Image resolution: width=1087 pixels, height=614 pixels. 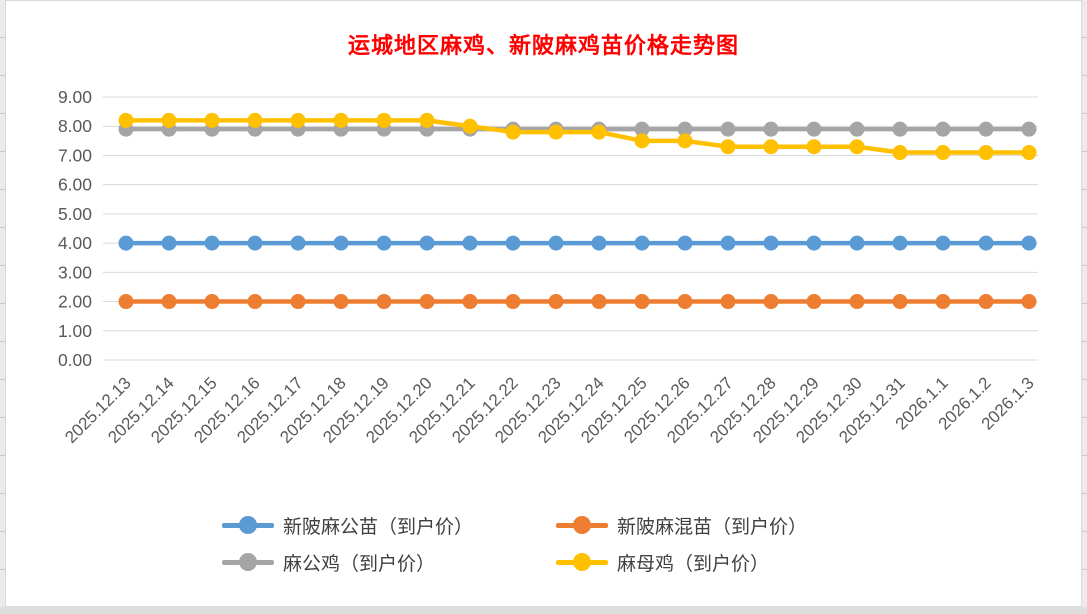 What do you see at coordinates (693, 564) in the screenshot?
I see `legend-label: 麻母鸡（到户价）` at bounding box center [693, 564].